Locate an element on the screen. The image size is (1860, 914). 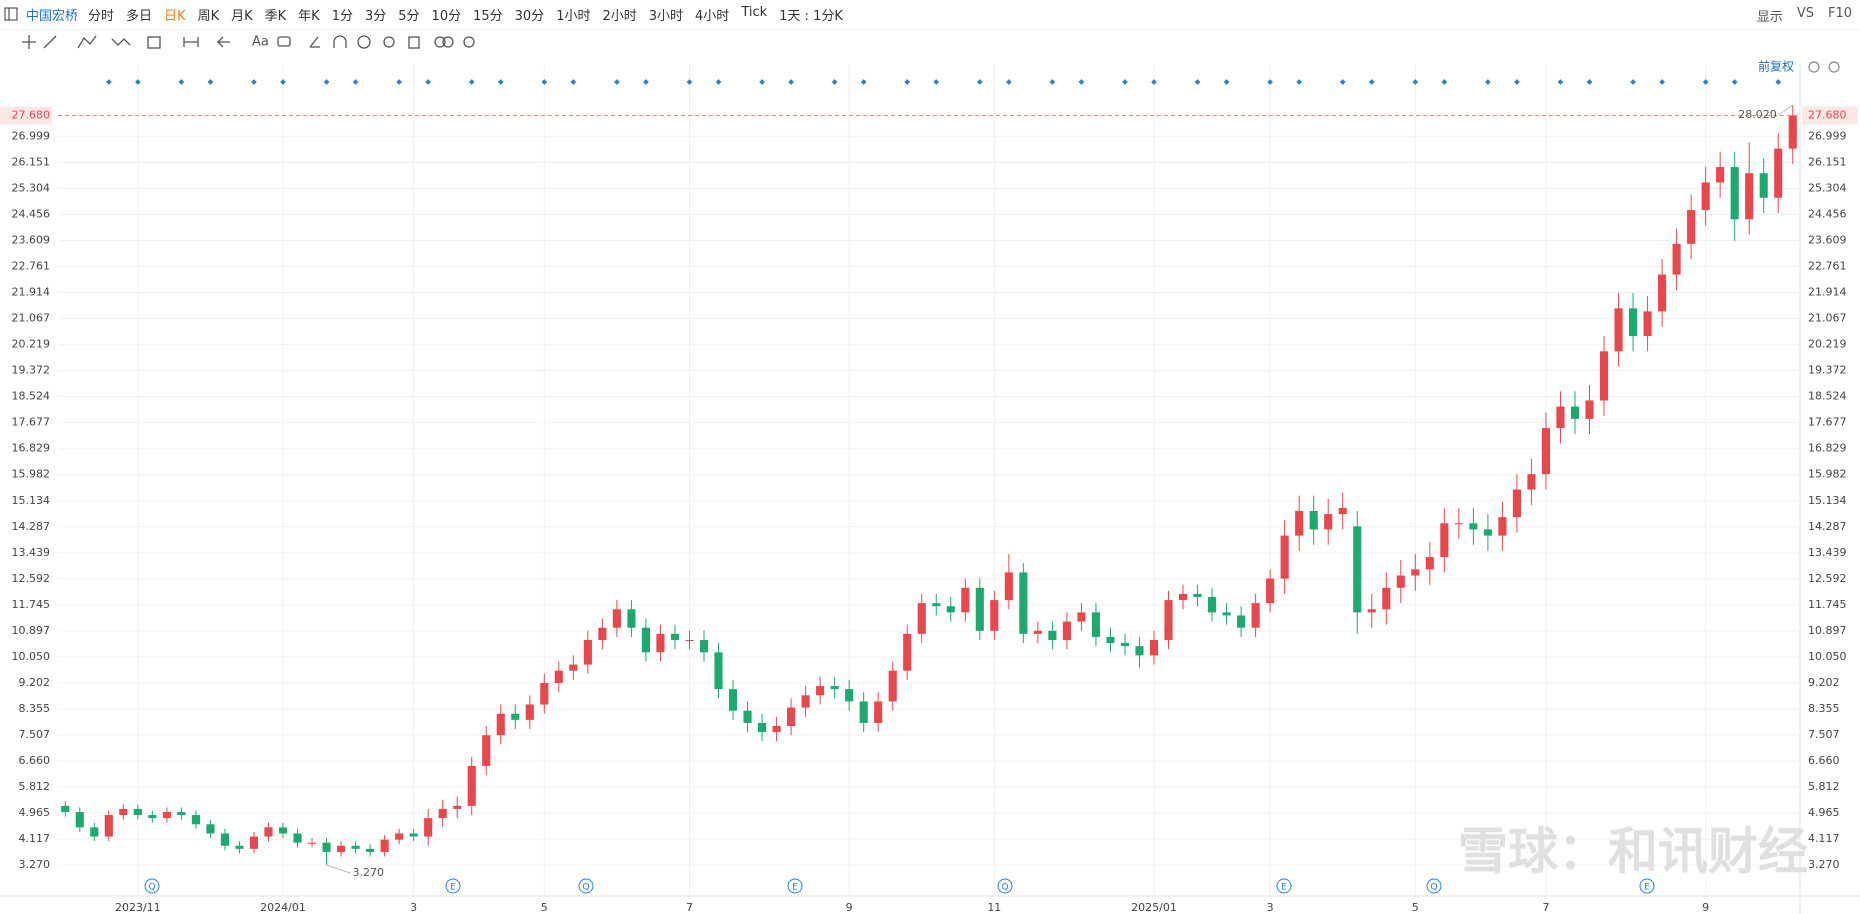
panel-icon is located at coordinates (11, 14).